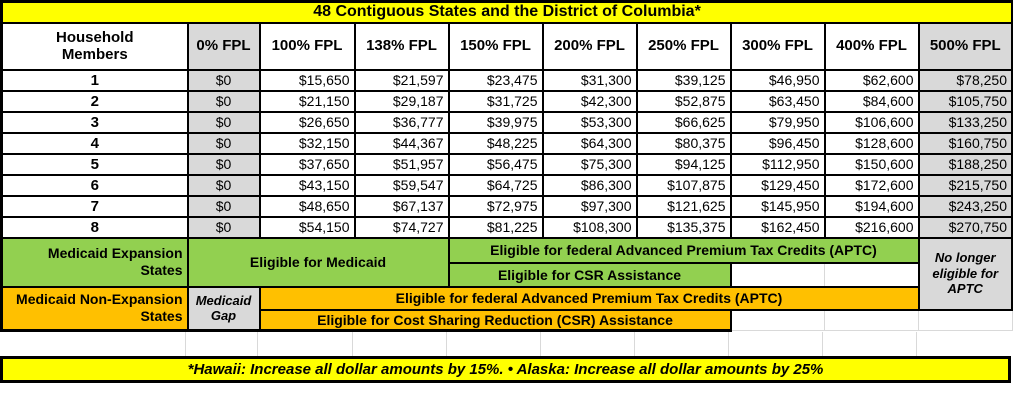  What do you see at coordinates (965, 122) in the screenshot?
I see `fpl-500-value-cell: $133,250` at bounding box center [965, 122].